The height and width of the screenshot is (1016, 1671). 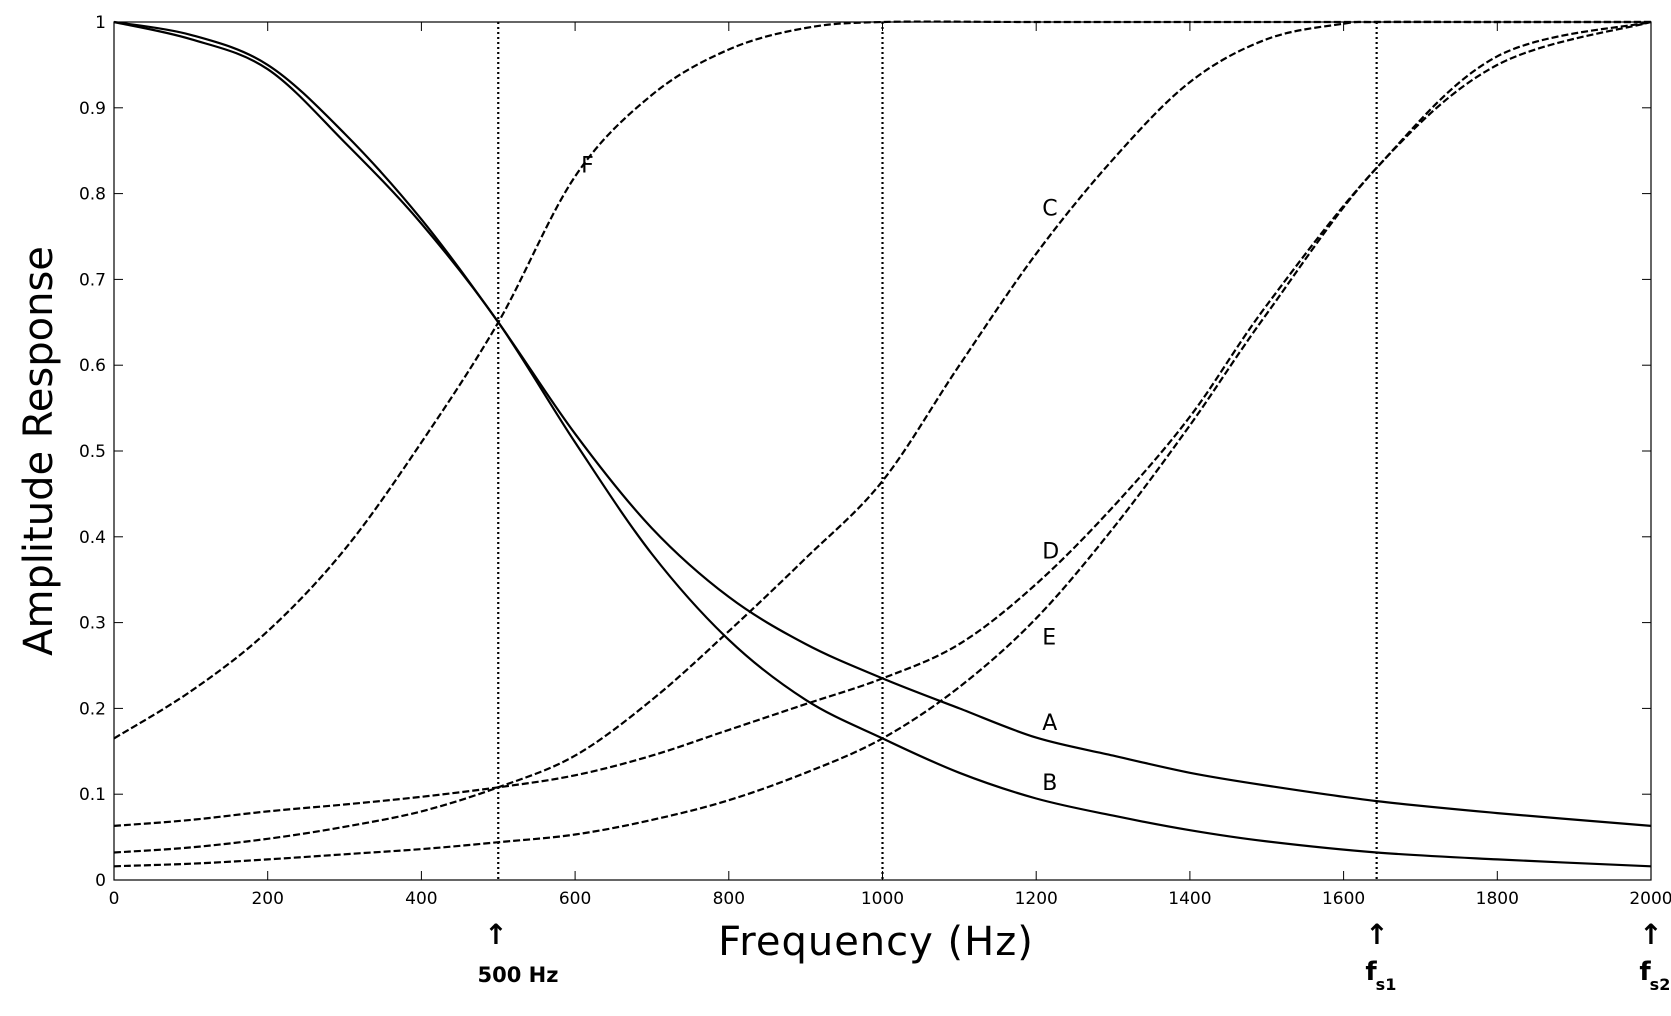 I want to click on y-tick-label: 0.5, so click(x=92, y=452).